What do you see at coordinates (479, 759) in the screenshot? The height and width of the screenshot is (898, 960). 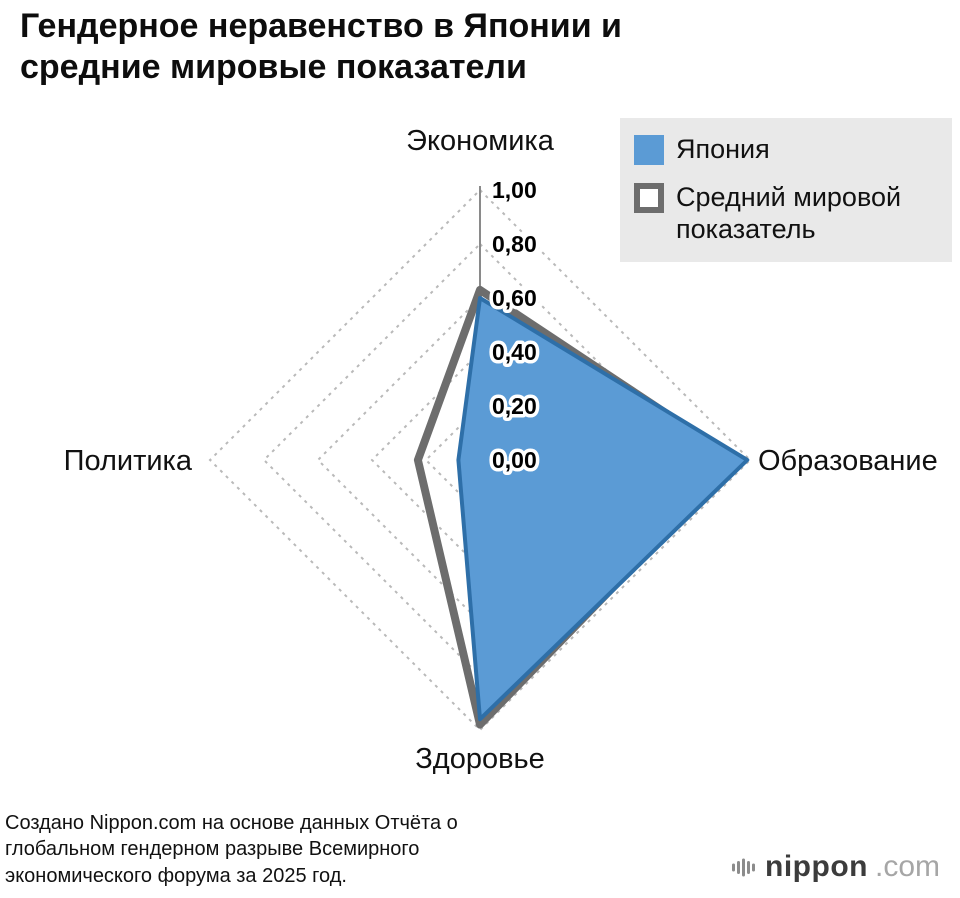 I see `axis-label-health: Здоровье` at bounding box center [479, 759].